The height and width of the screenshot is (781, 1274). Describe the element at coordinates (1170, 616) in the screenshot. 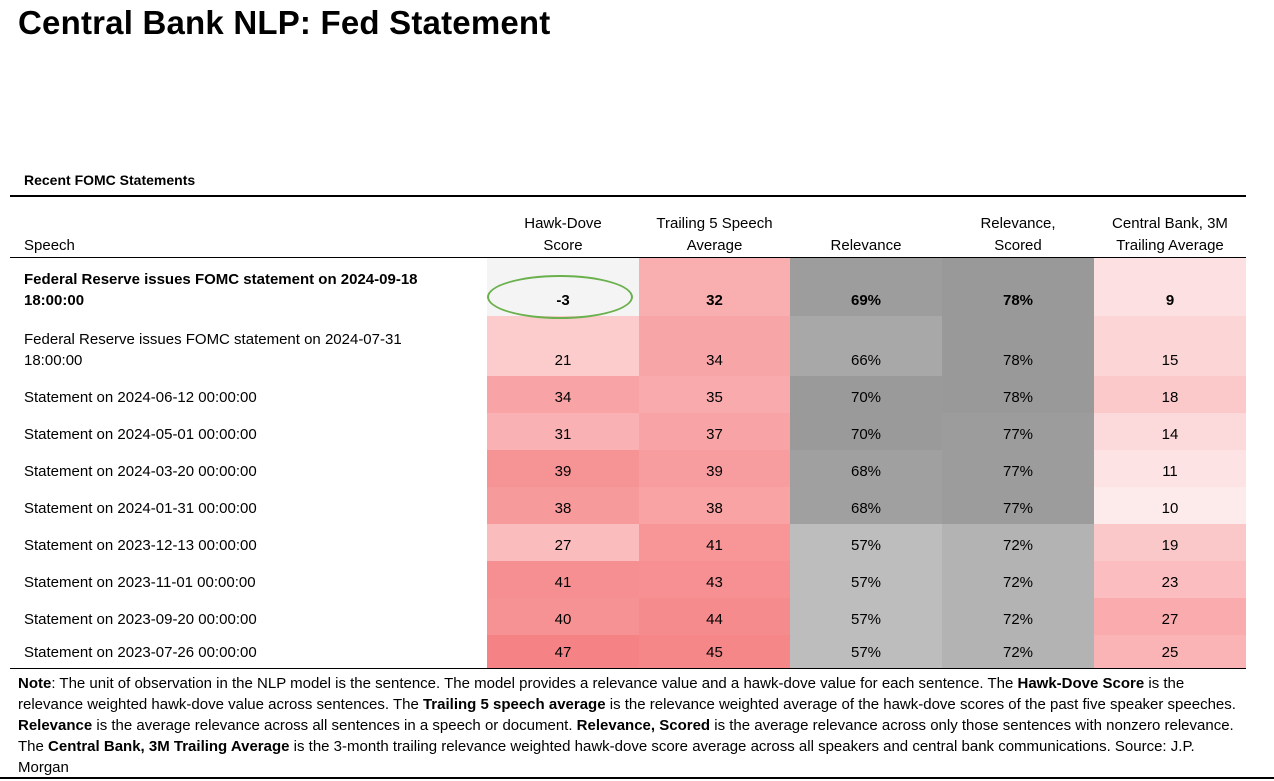

I see `cb-3m-cell: 27` at that location.